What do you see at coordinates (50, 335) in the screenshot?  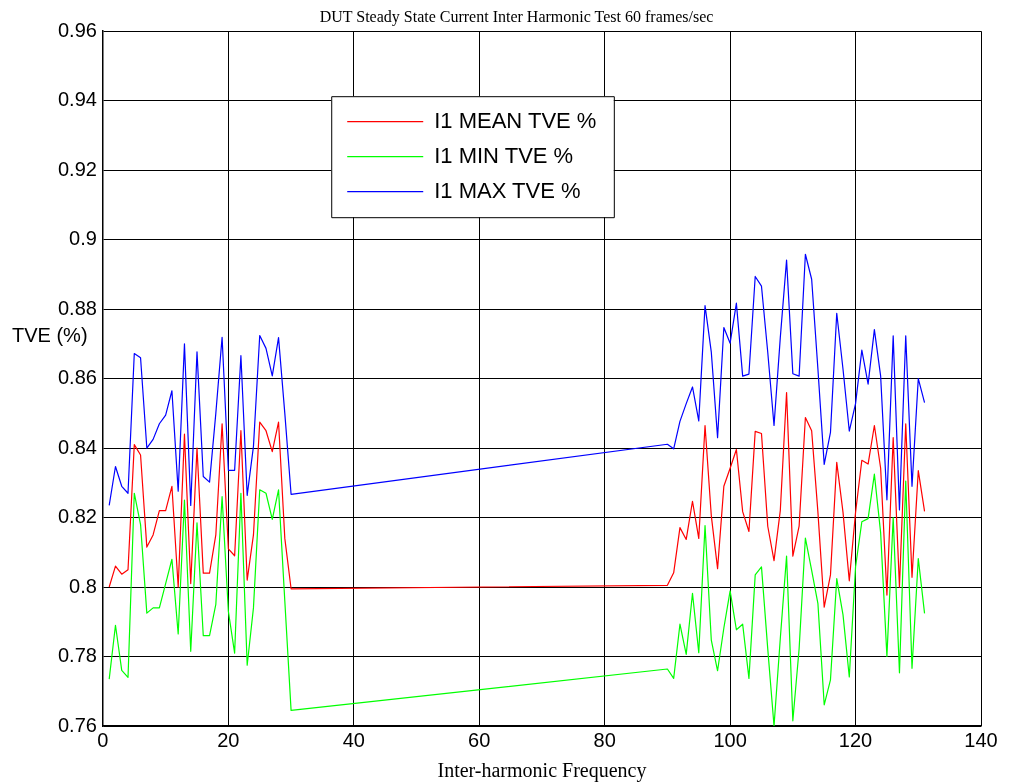 I see `y-axis-title: TVE (%)` at bounding box center [50, 335].